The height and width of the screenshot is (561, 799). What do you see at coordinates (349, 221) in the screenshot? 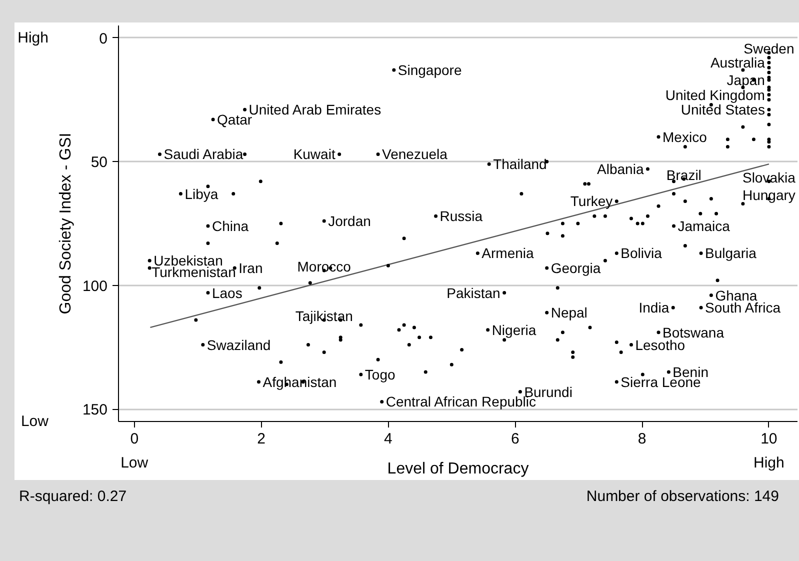
I see `annotation: Jordan` at bounding box center [349, 221].